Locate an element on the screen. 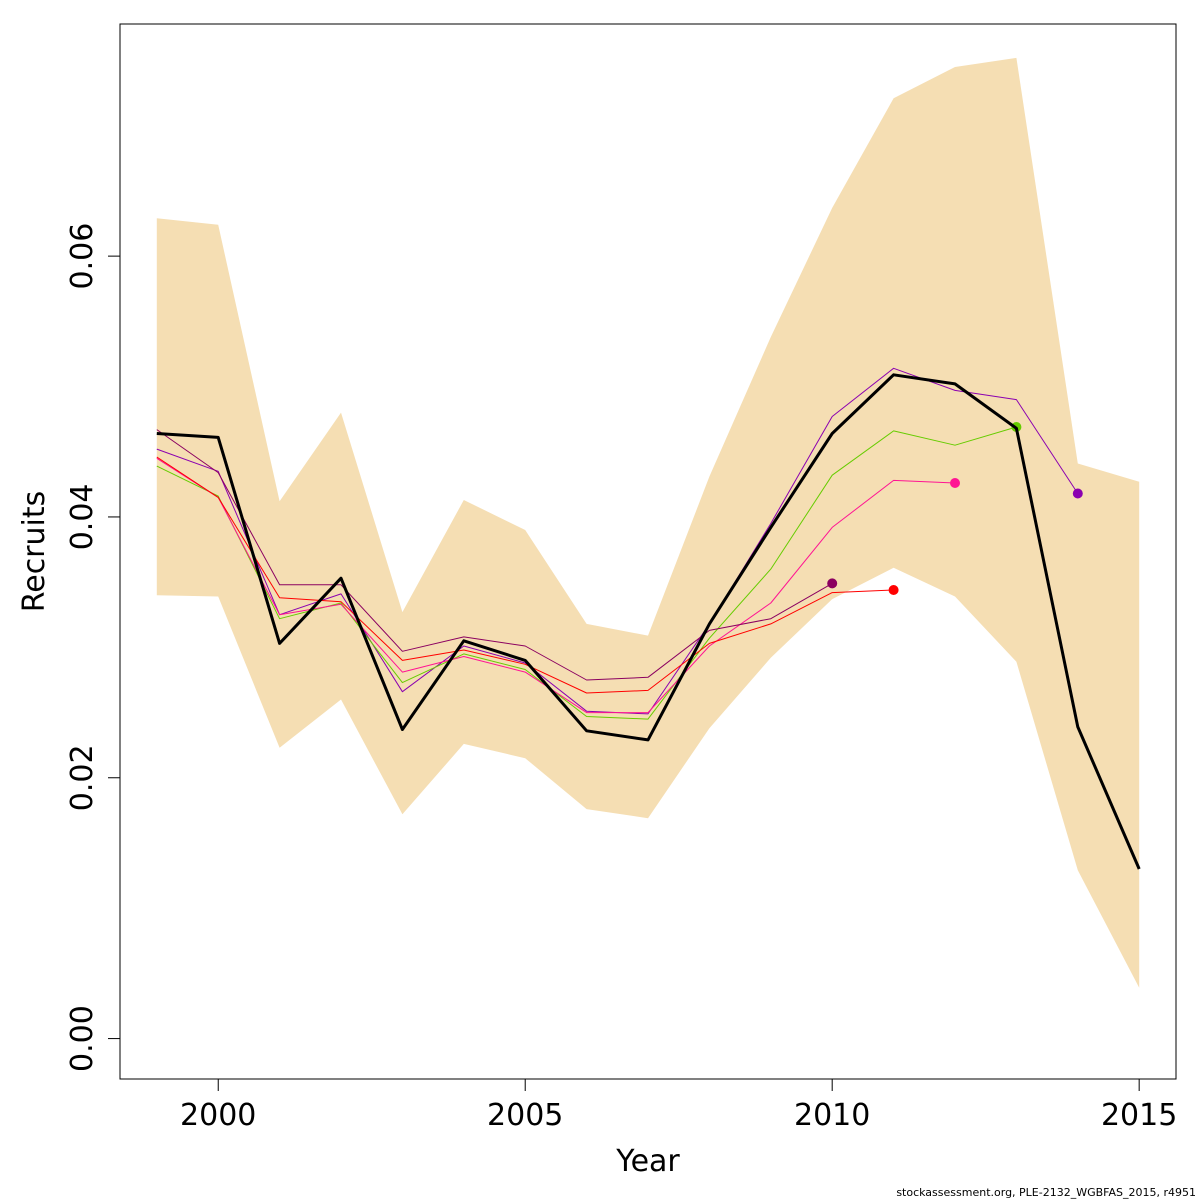 The image size is (1200, 1200). x-axis: 2000 2005 2010 2015 is located at coordinates (678, 1105).